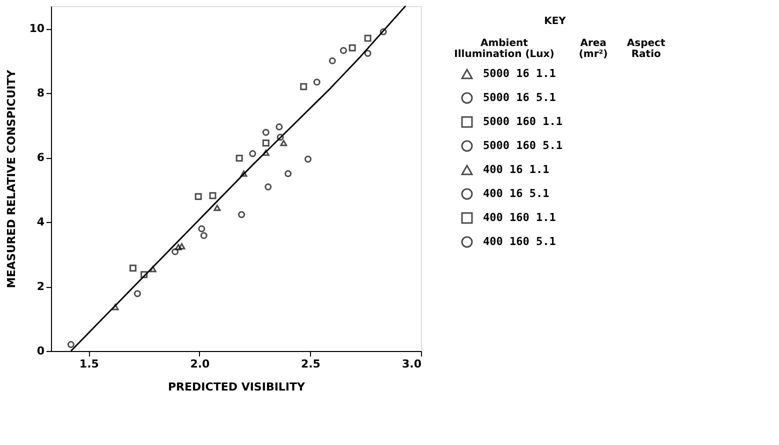 Image resolution: width=779 pixels, height=445 pixels. What do you see at coordinates (504, 49) in the screenshot?
I see `text: Ambient Illumination (Lux)` at bounding box center [504, 49].